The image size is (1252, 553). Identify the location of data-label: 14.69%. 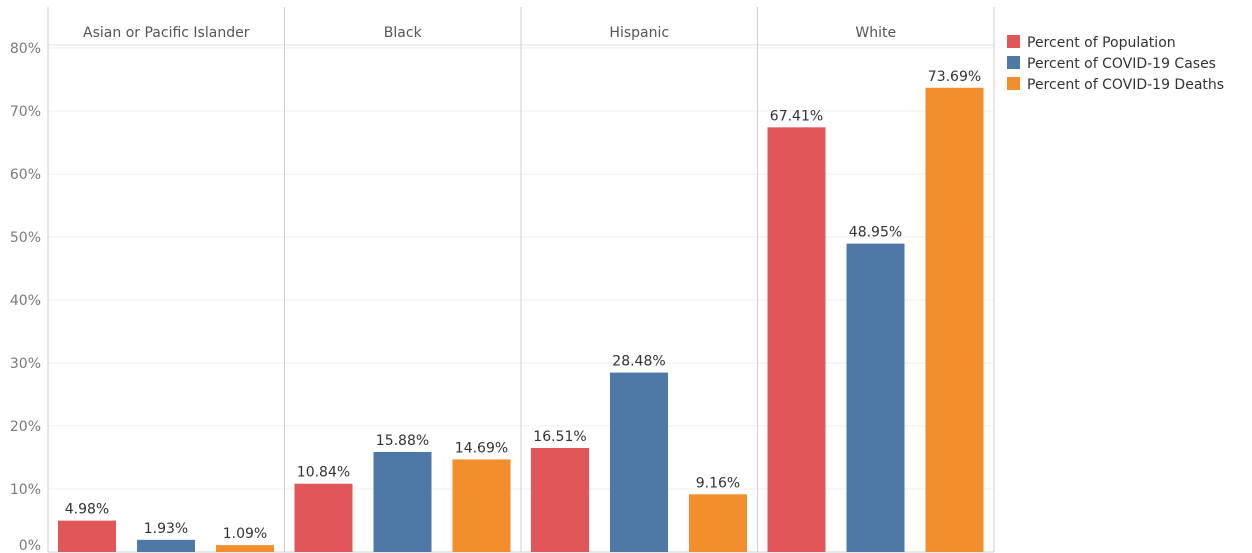
(481, 448).